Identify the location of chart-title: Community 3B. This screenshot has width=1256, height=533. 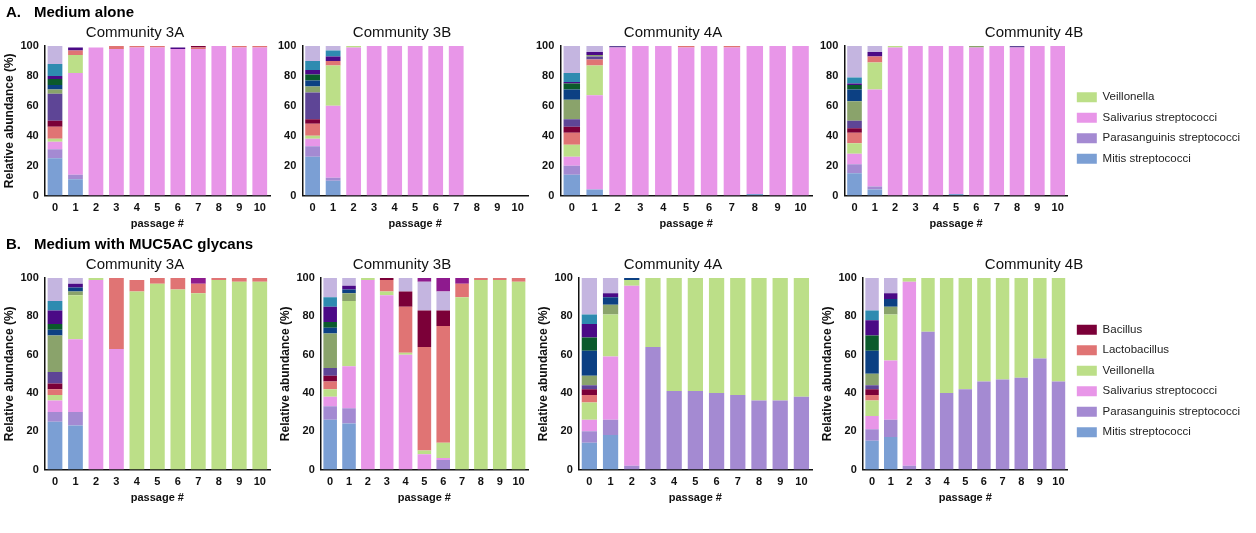
(402, 264).